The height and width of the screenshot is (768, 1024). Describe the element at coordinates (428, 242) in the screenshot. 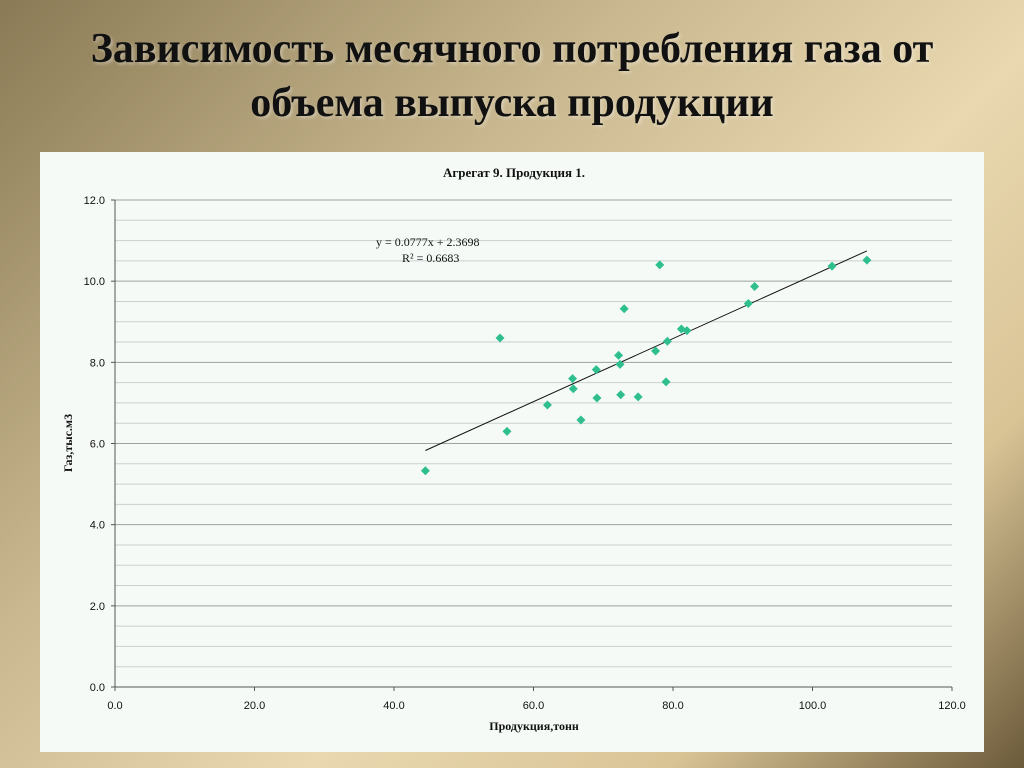

I see `trend-equation: y = 0.0777x + 2.3698` at that location.